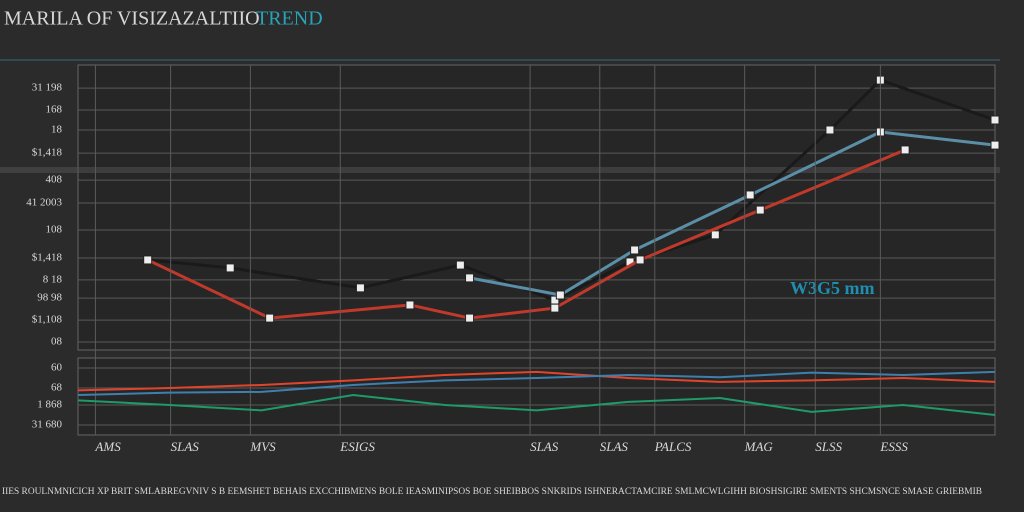  I want to click on plot-area, so click(536, 396).